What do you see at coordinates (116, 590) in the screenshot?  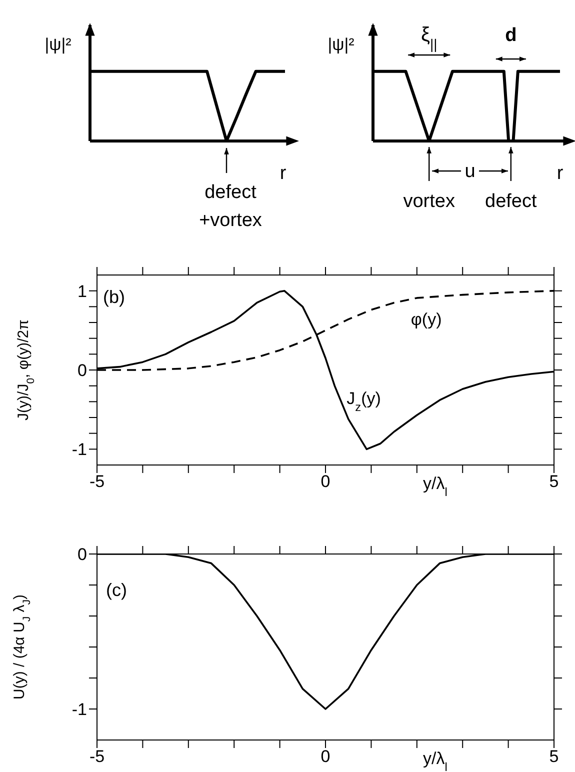 I see `annotation: (c)` at bounding box center [116, 590].